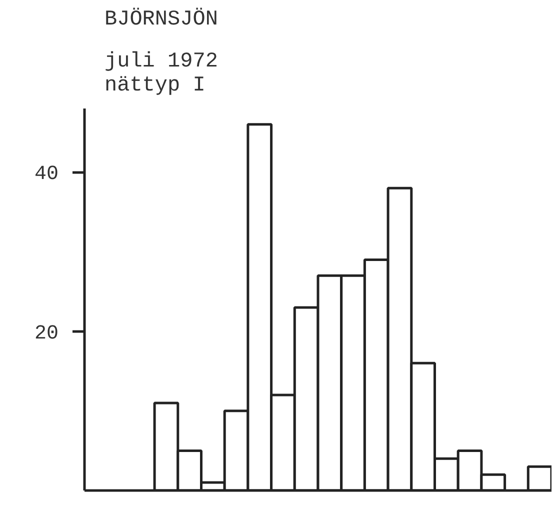  What do you see at coordinates (46, 174) in the screenshot?
I see `y-tick-label: 40` at bounding box center [46, 174].